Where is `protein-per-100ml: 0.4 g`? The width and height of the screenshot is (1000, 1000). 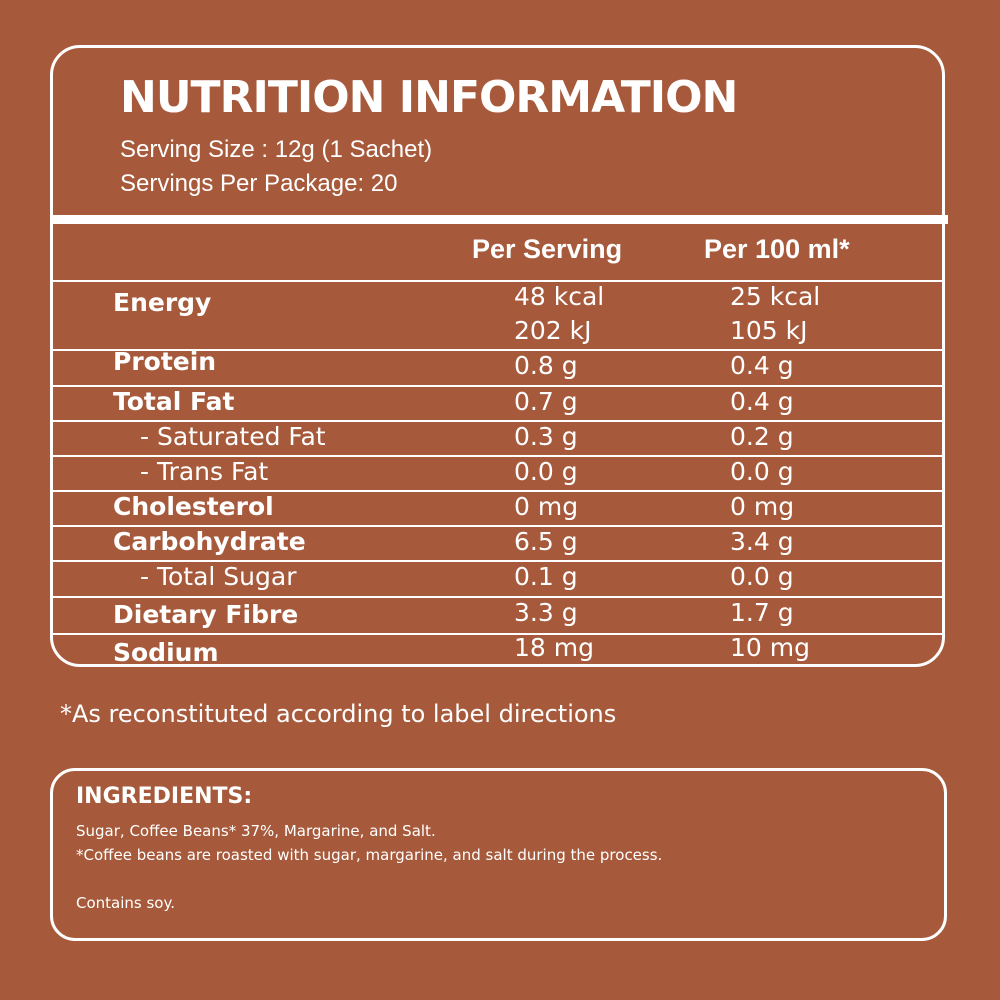 protein-per-100ml: 0.4 g is located at coordinates (762, 365).